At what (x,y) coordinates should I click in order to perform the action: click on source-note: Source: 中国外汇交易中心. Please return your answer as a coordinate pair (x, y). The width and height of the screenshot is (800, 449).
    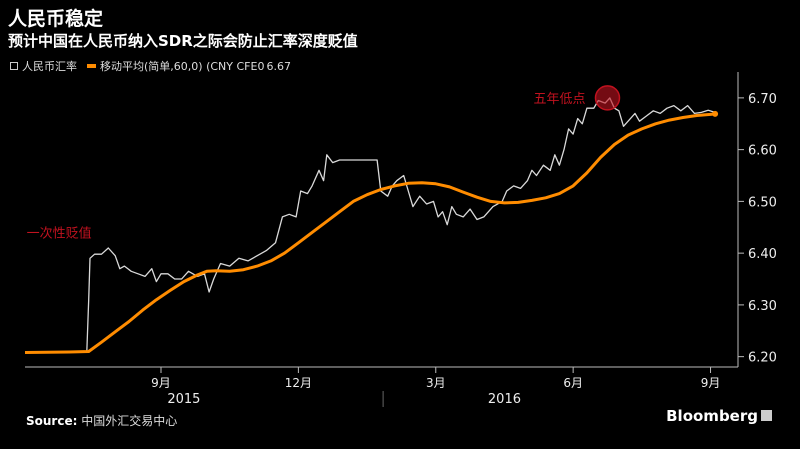
    Looking at the image, I should click on (101, 420).